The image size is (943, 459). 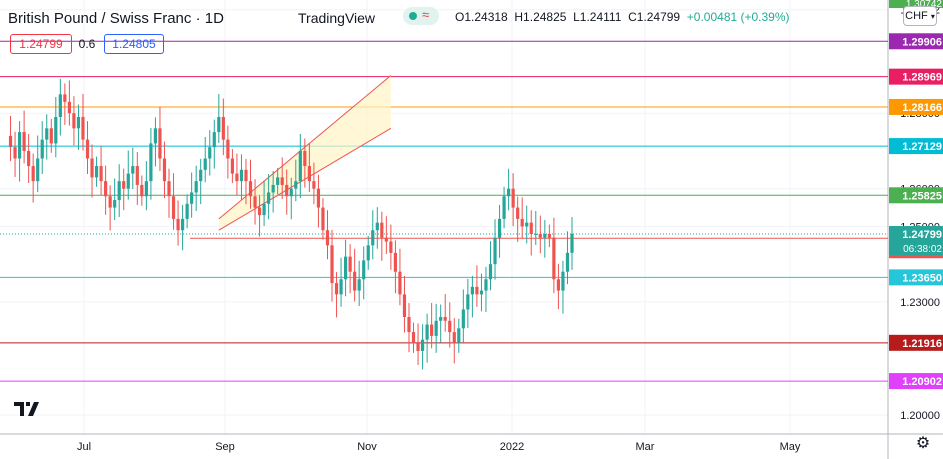 I want to click on ohlc-low: L1.24111, so click(x=597, y=17).